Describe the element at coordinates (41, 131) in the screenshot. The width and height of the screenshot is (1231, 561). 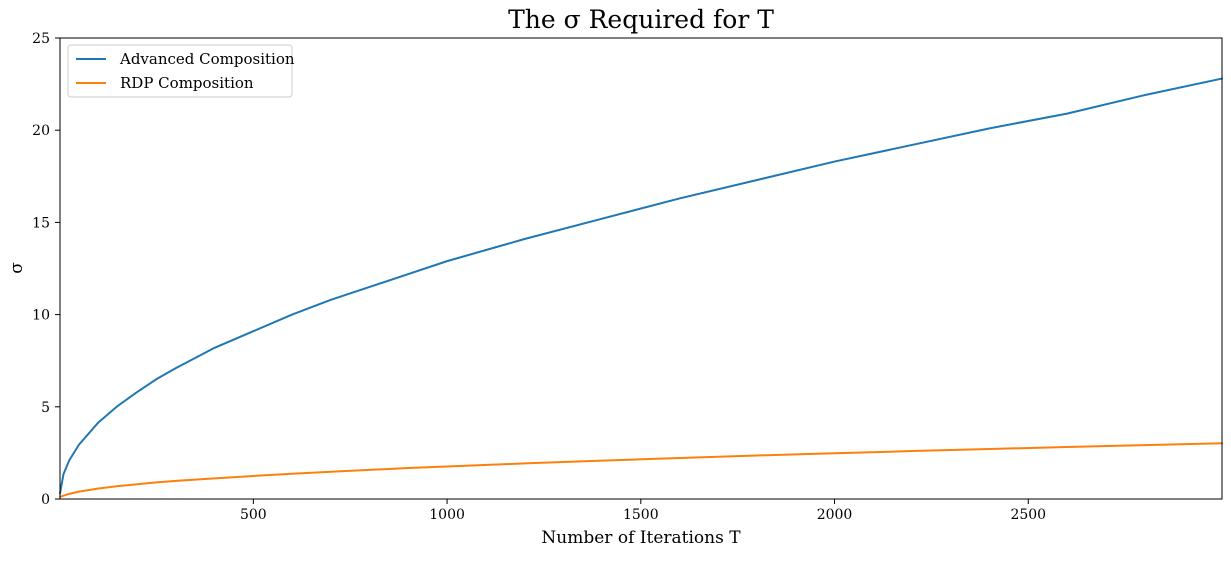
I see `y-tick-label: 20` at that location.